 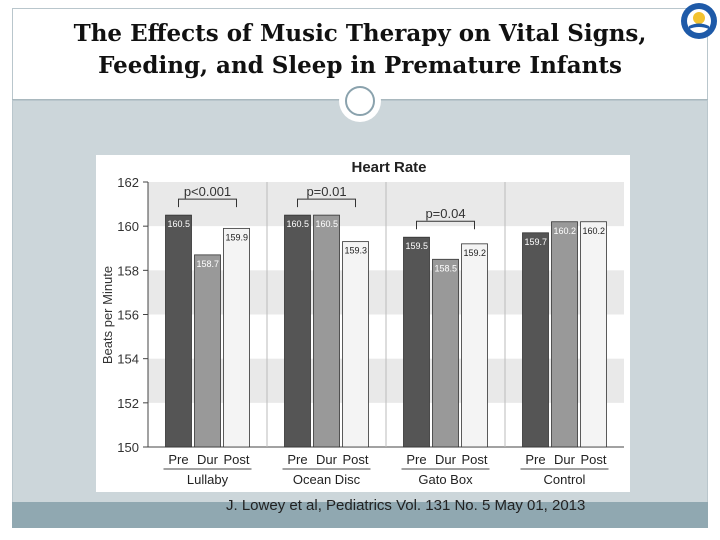 I want to click on bar-value-label: 159.5, so click(x=417, y=246).